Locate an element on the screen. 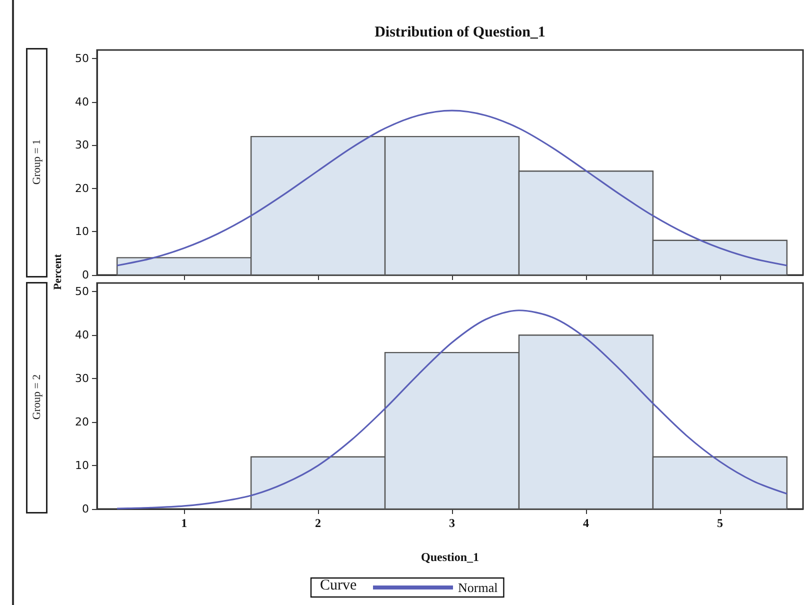 The height and width of the screenshot is (605, 804). text: Group = 1 is located at coordinates (37, 162).